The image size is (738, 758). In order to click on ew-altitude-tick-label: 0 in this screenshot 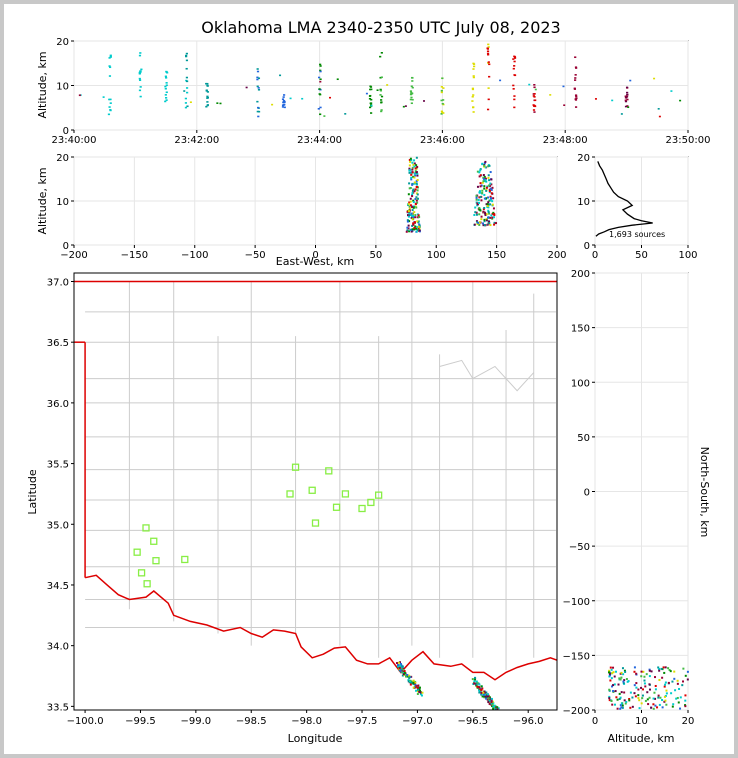, I will do `click(66, 246)`.